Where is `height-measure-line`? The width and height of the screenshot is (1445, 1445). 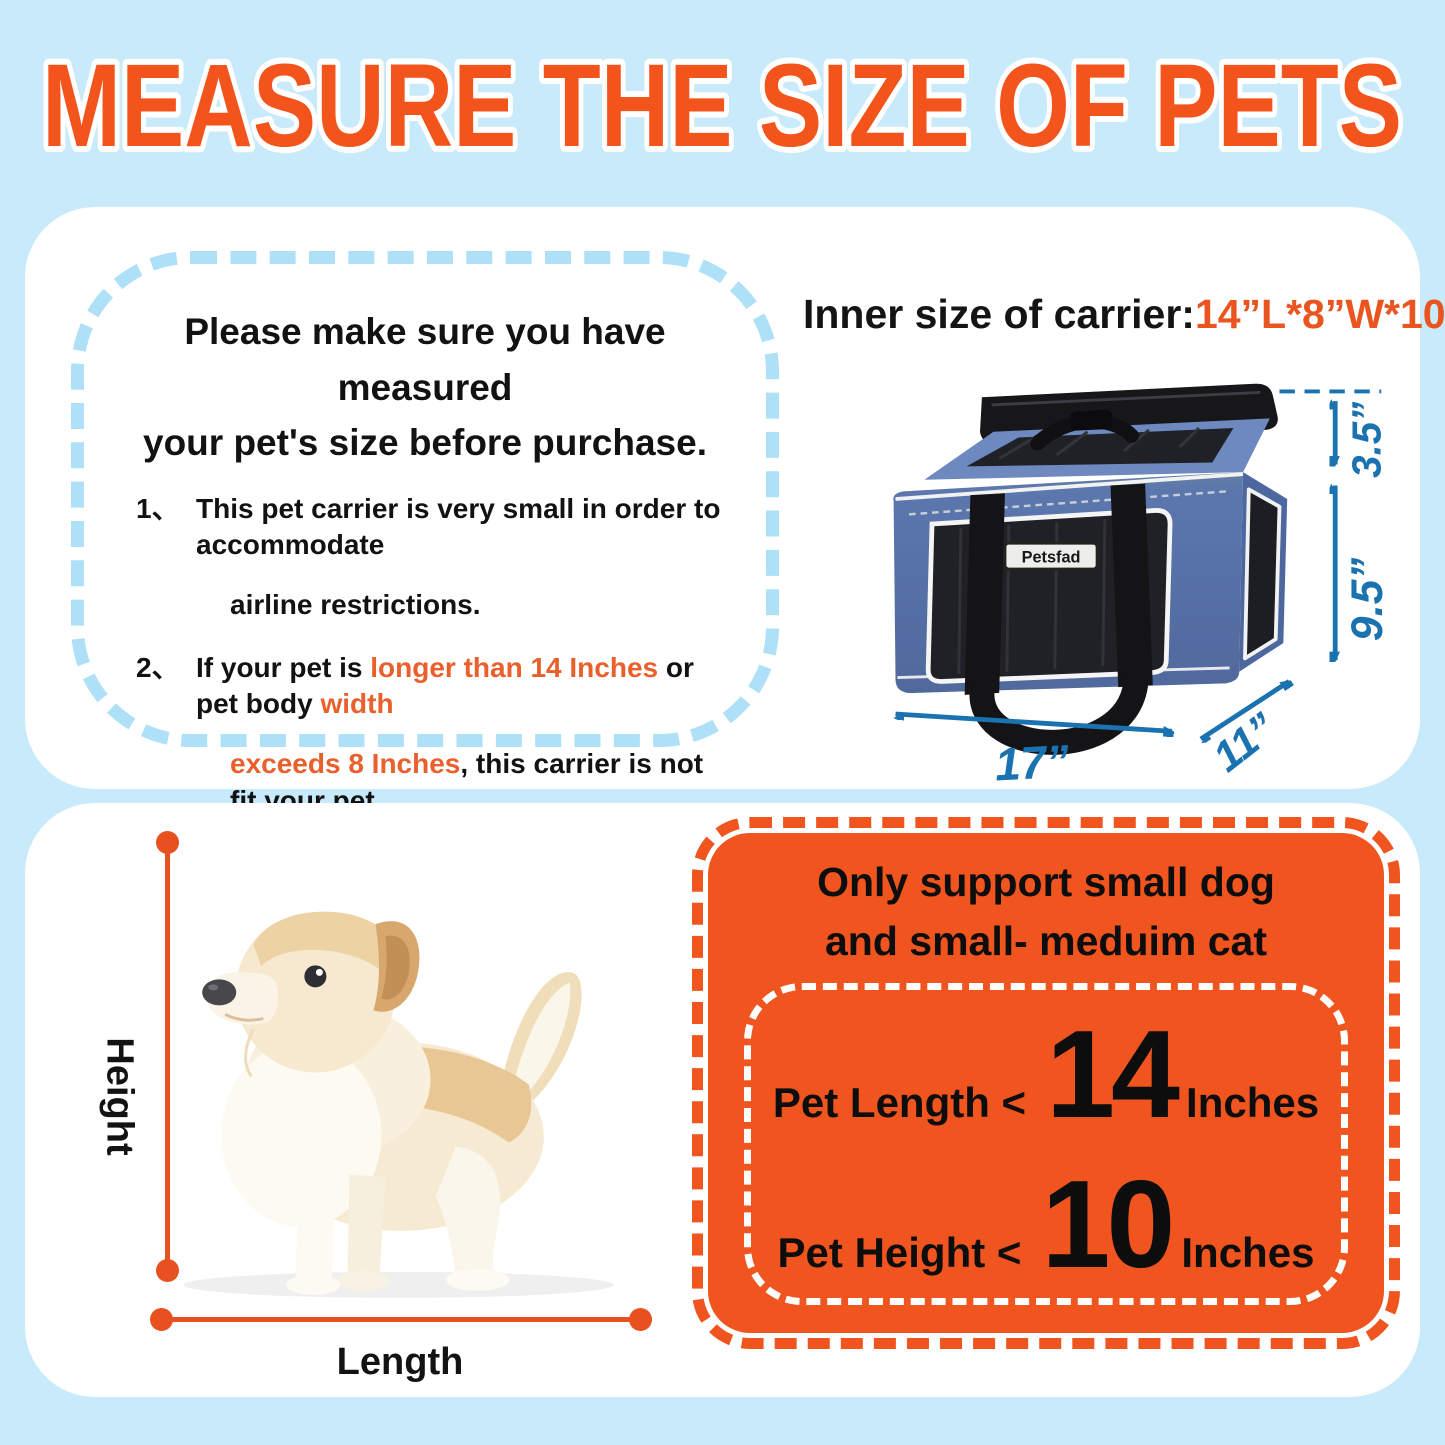
height-measure-line is located at coordinates (167, 1055).